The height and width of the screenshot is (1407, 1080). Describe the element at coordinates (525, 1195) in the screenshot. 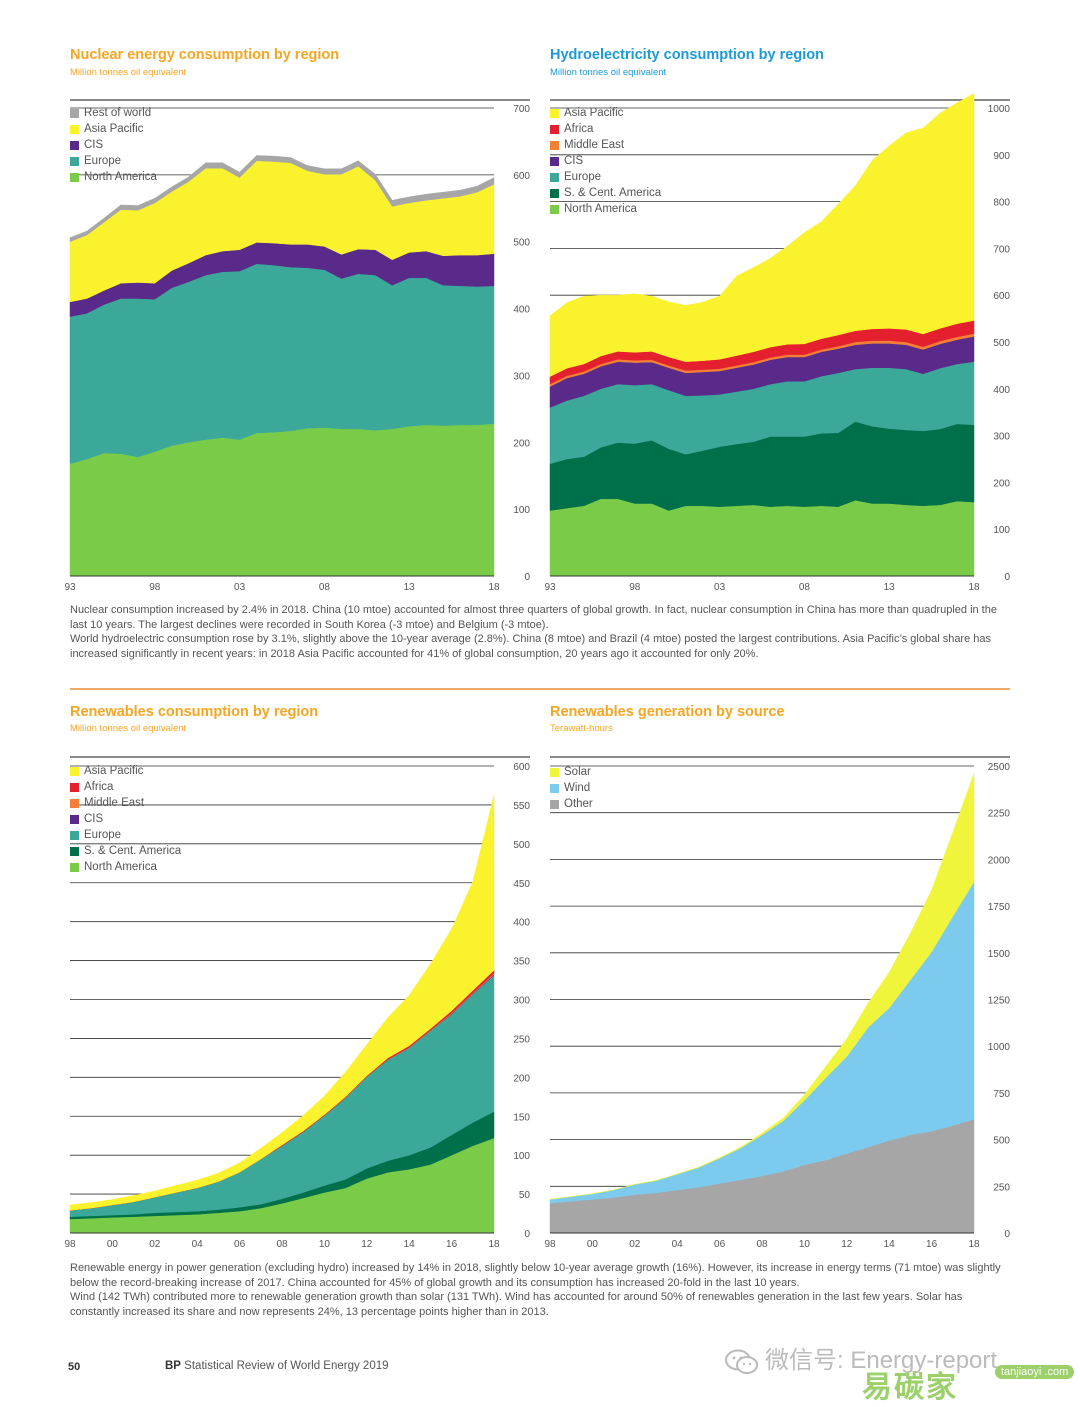

I see `y-tick-label: 50` at that location.